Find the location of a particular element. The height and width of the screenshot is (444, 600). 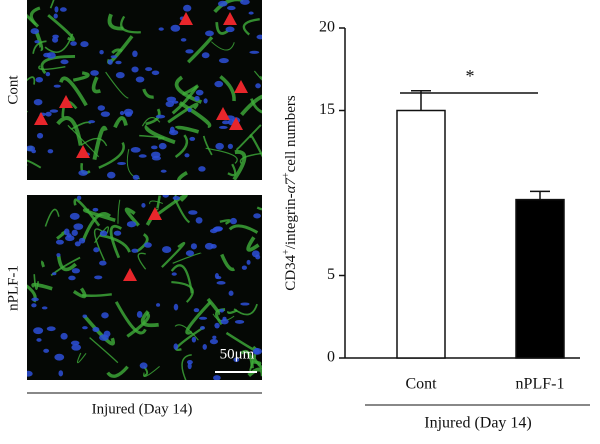

y-tick-label: 20 is located at coordinates (327, 27).